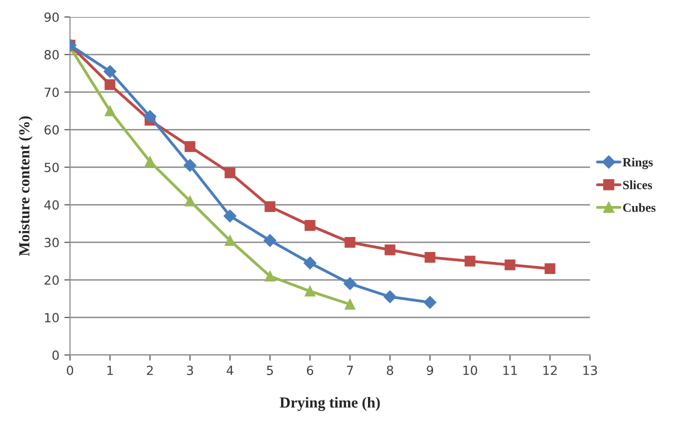 The image size is (675, 421). What do you see at coordinates (550, 370) in the screenshot?
I see `x-tick-label: 12` at bounding box center [550, 370].